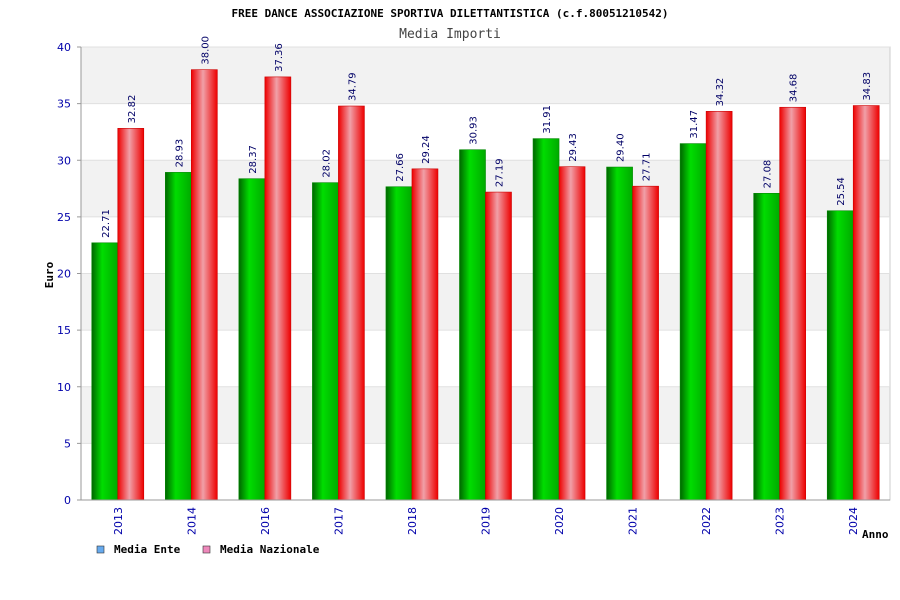  I want to click on y-tick-label: 15, so click(64, 330).